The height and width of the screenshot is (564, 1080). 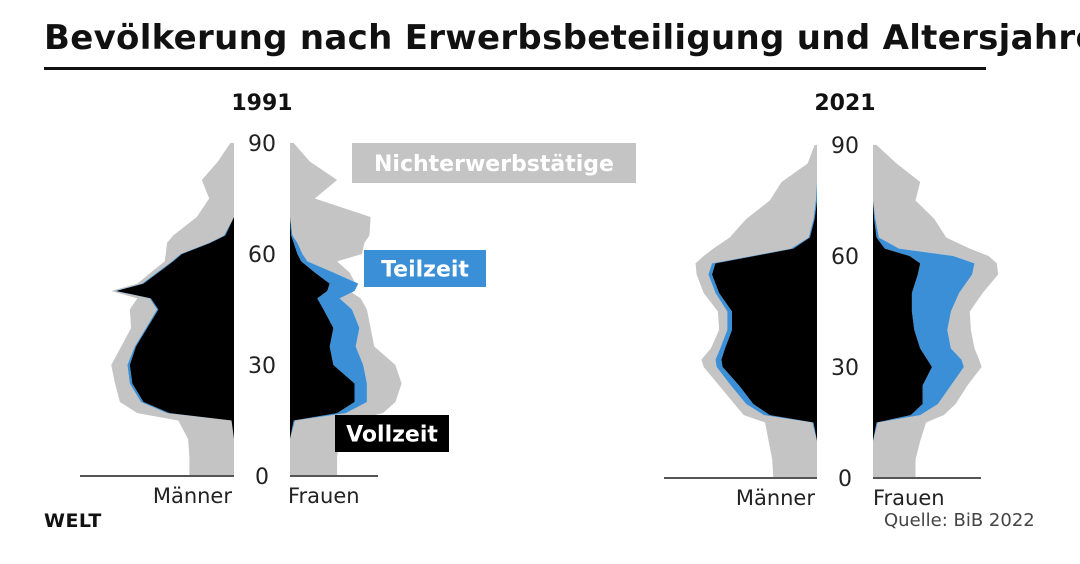 I want to click on legend-tag-teilzeit, so click(x=425, y=268).